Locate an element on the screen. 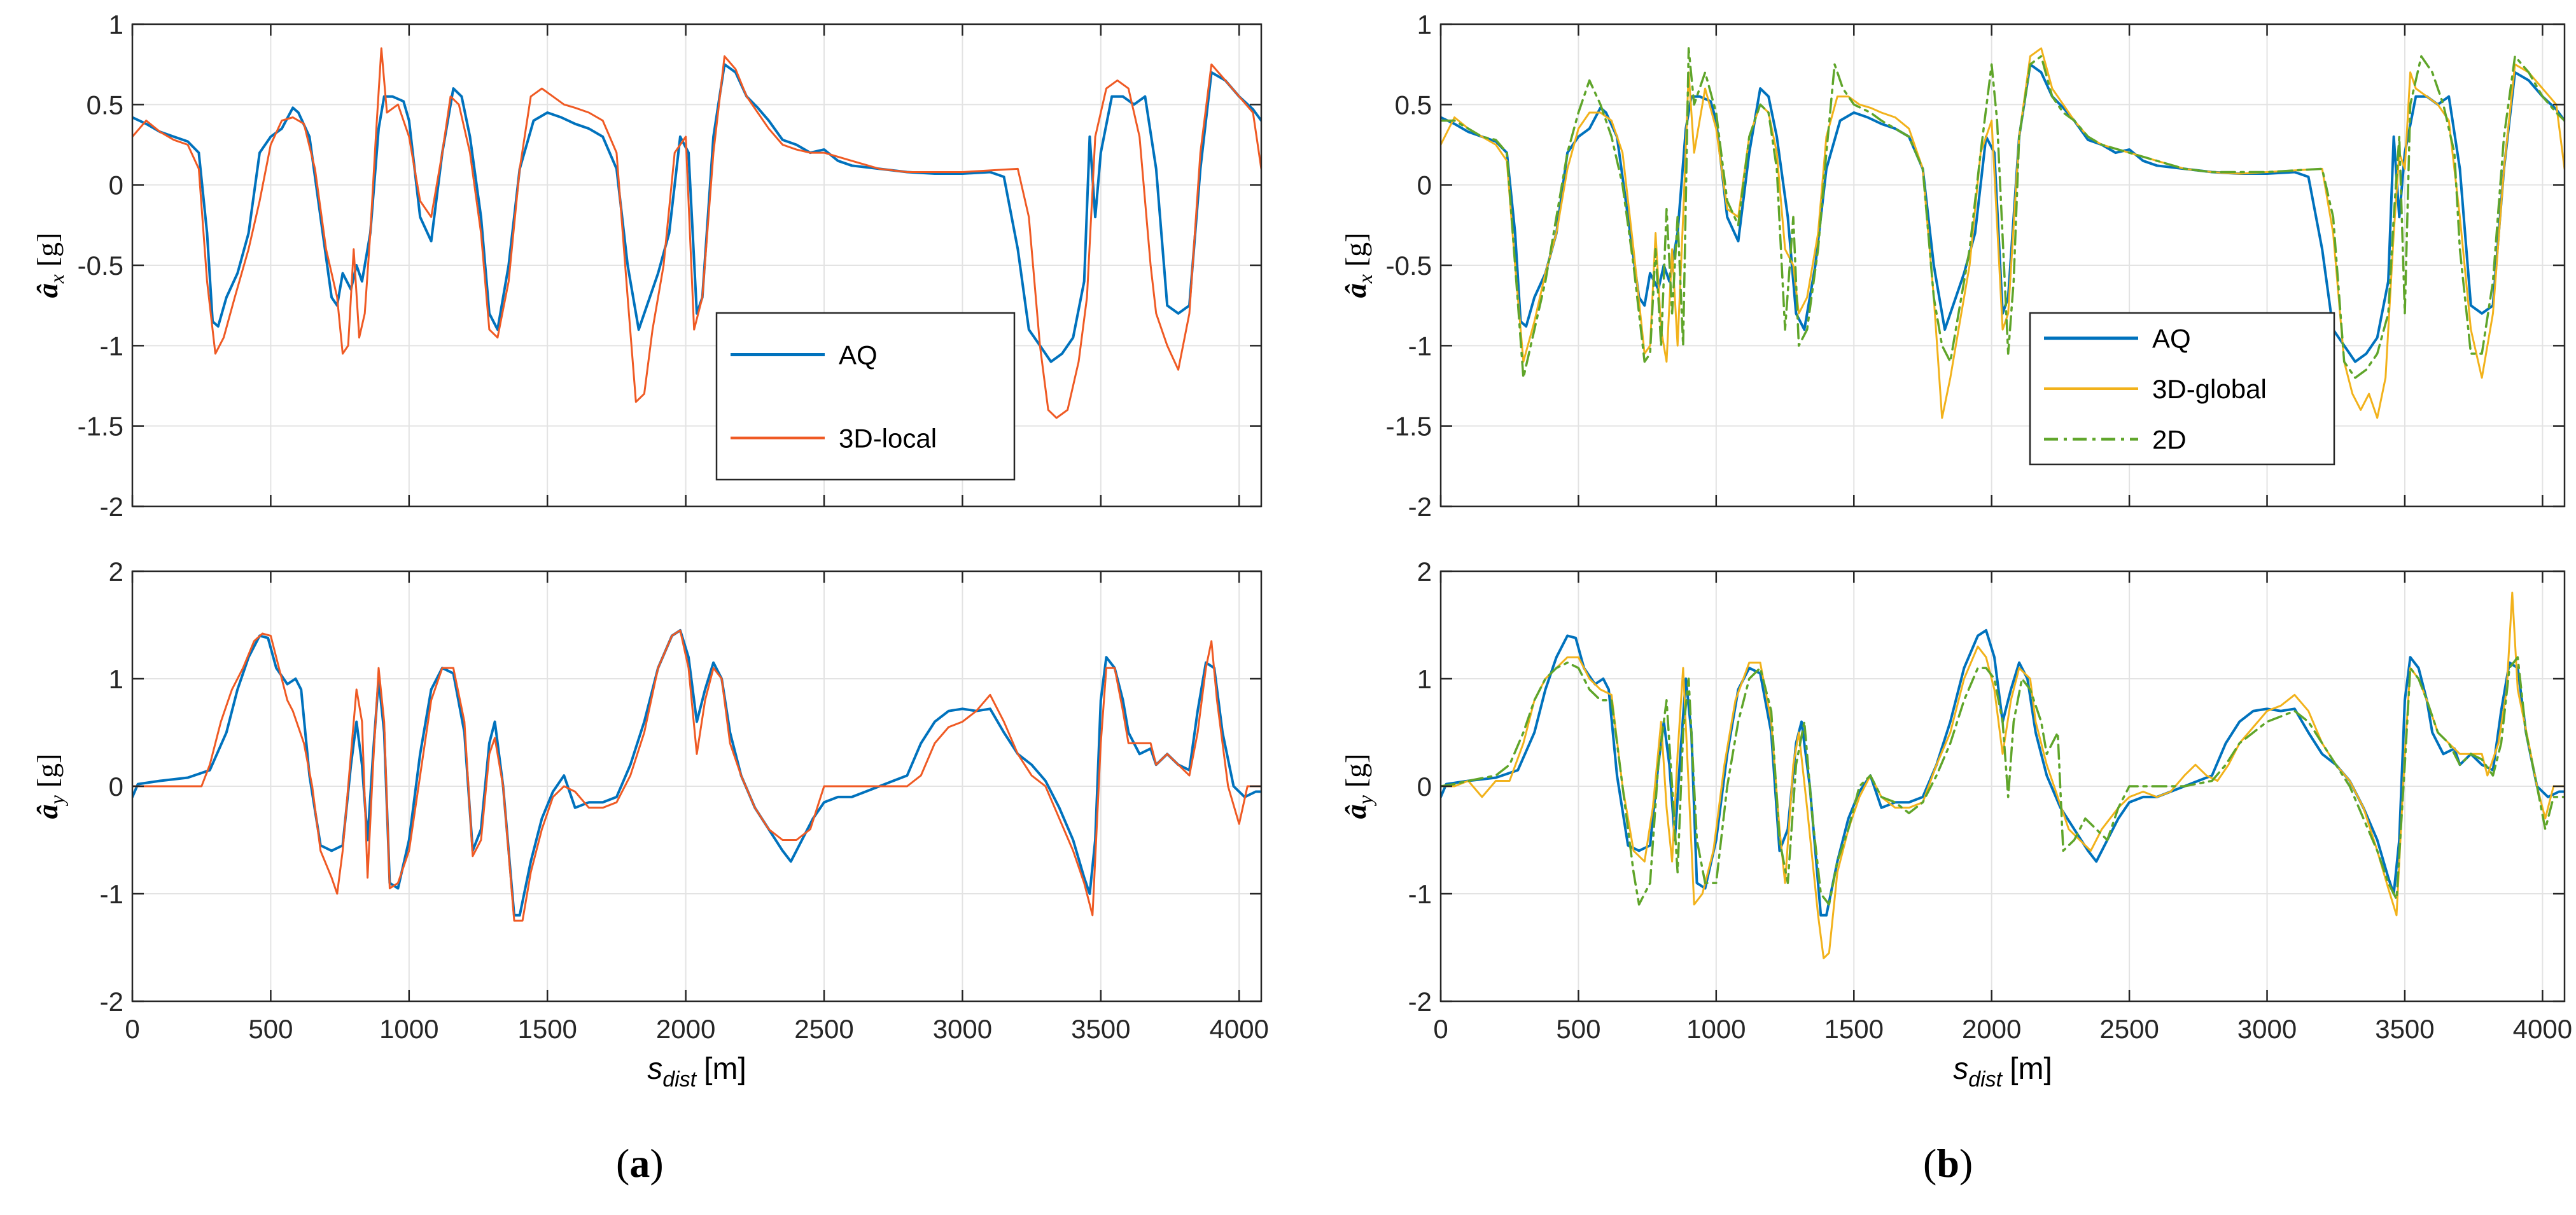 The image size is (2576, 1215). caption-a-letter: a is located at coordinates (639, 1163).